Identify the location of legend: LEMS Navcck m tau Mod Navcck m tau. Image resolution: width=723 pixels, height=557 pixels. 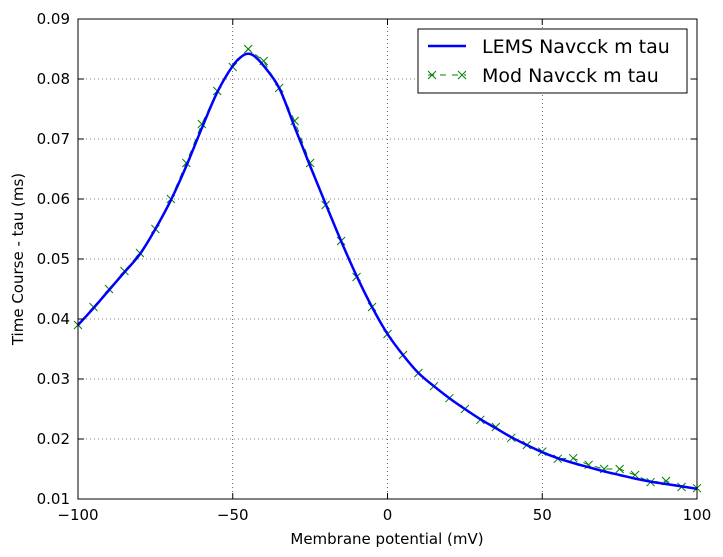
(552, 61).